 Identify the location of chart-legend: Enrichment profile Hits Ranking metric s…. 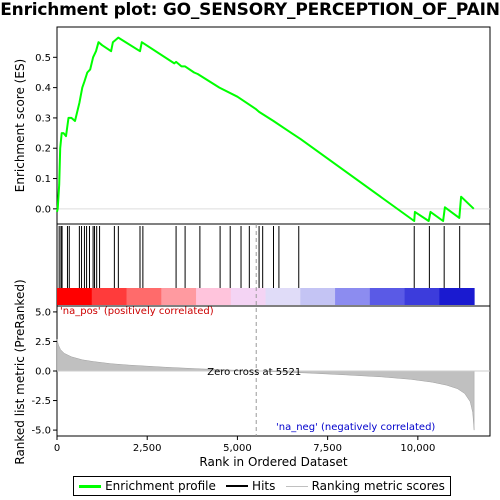
(262, 486).